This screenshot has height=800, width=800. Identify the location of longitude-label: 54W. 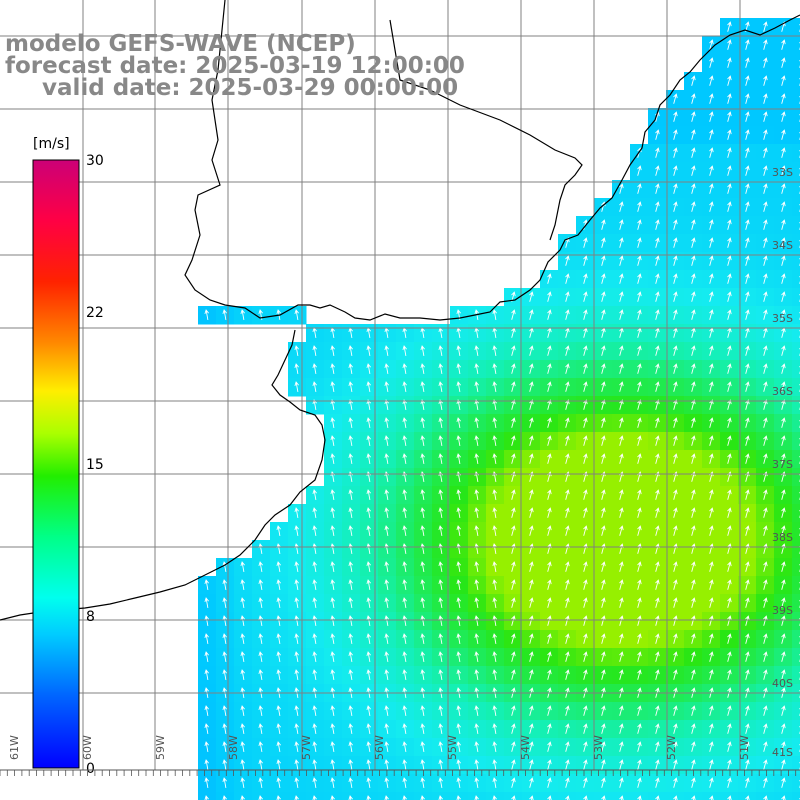
(525, 747).